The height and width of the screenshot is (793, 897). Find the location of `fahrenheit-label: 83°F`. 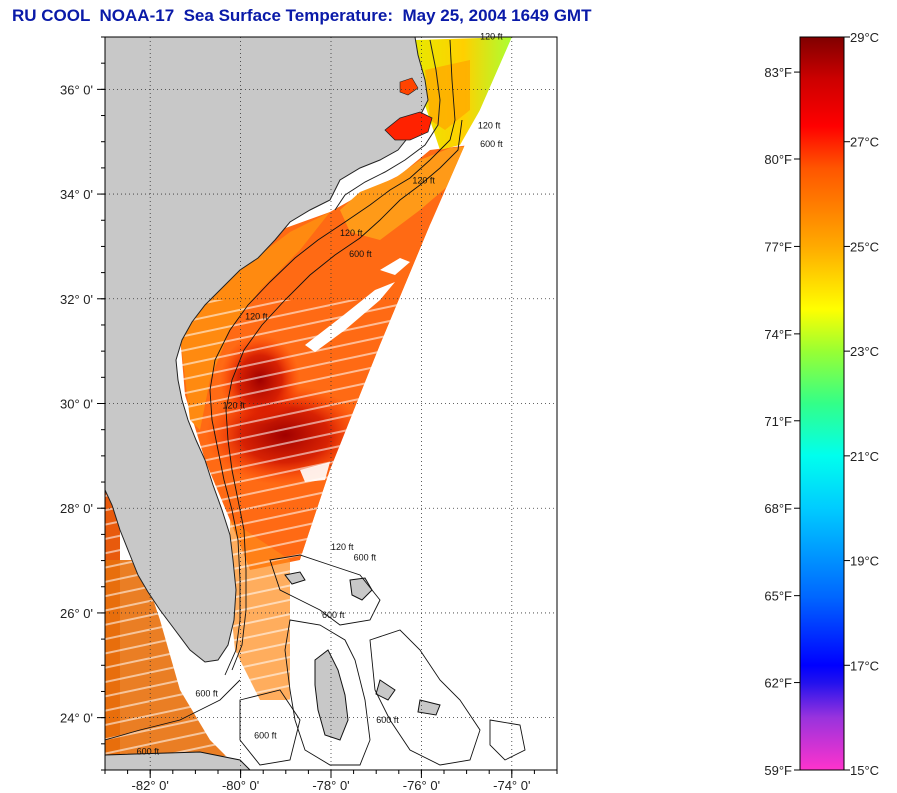

fahrenheit-label: 83°F is located at coordinates (778, 72).